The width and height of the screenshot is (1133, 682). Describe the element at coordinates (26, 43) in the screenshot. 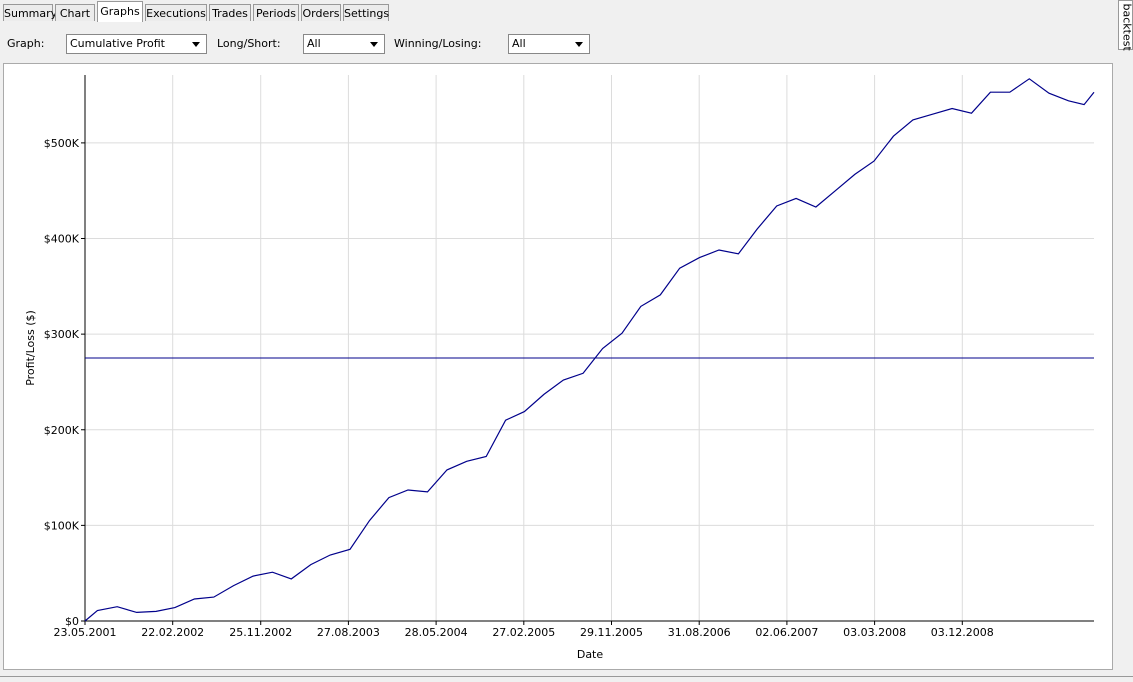

I see `filter-label: Graph:` at that location.